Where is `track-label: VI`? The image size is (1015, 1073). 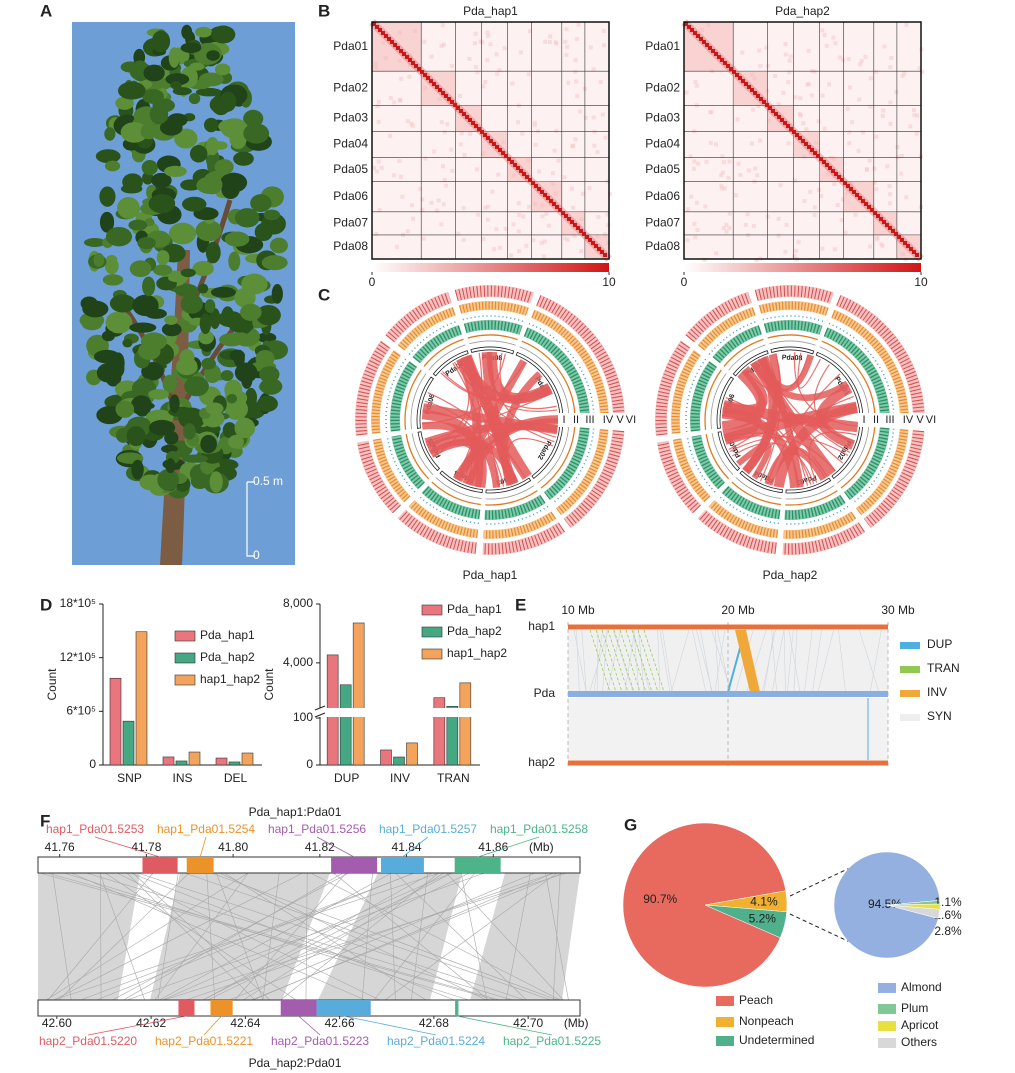 track-label: VI is located at coordinates (931, 420).